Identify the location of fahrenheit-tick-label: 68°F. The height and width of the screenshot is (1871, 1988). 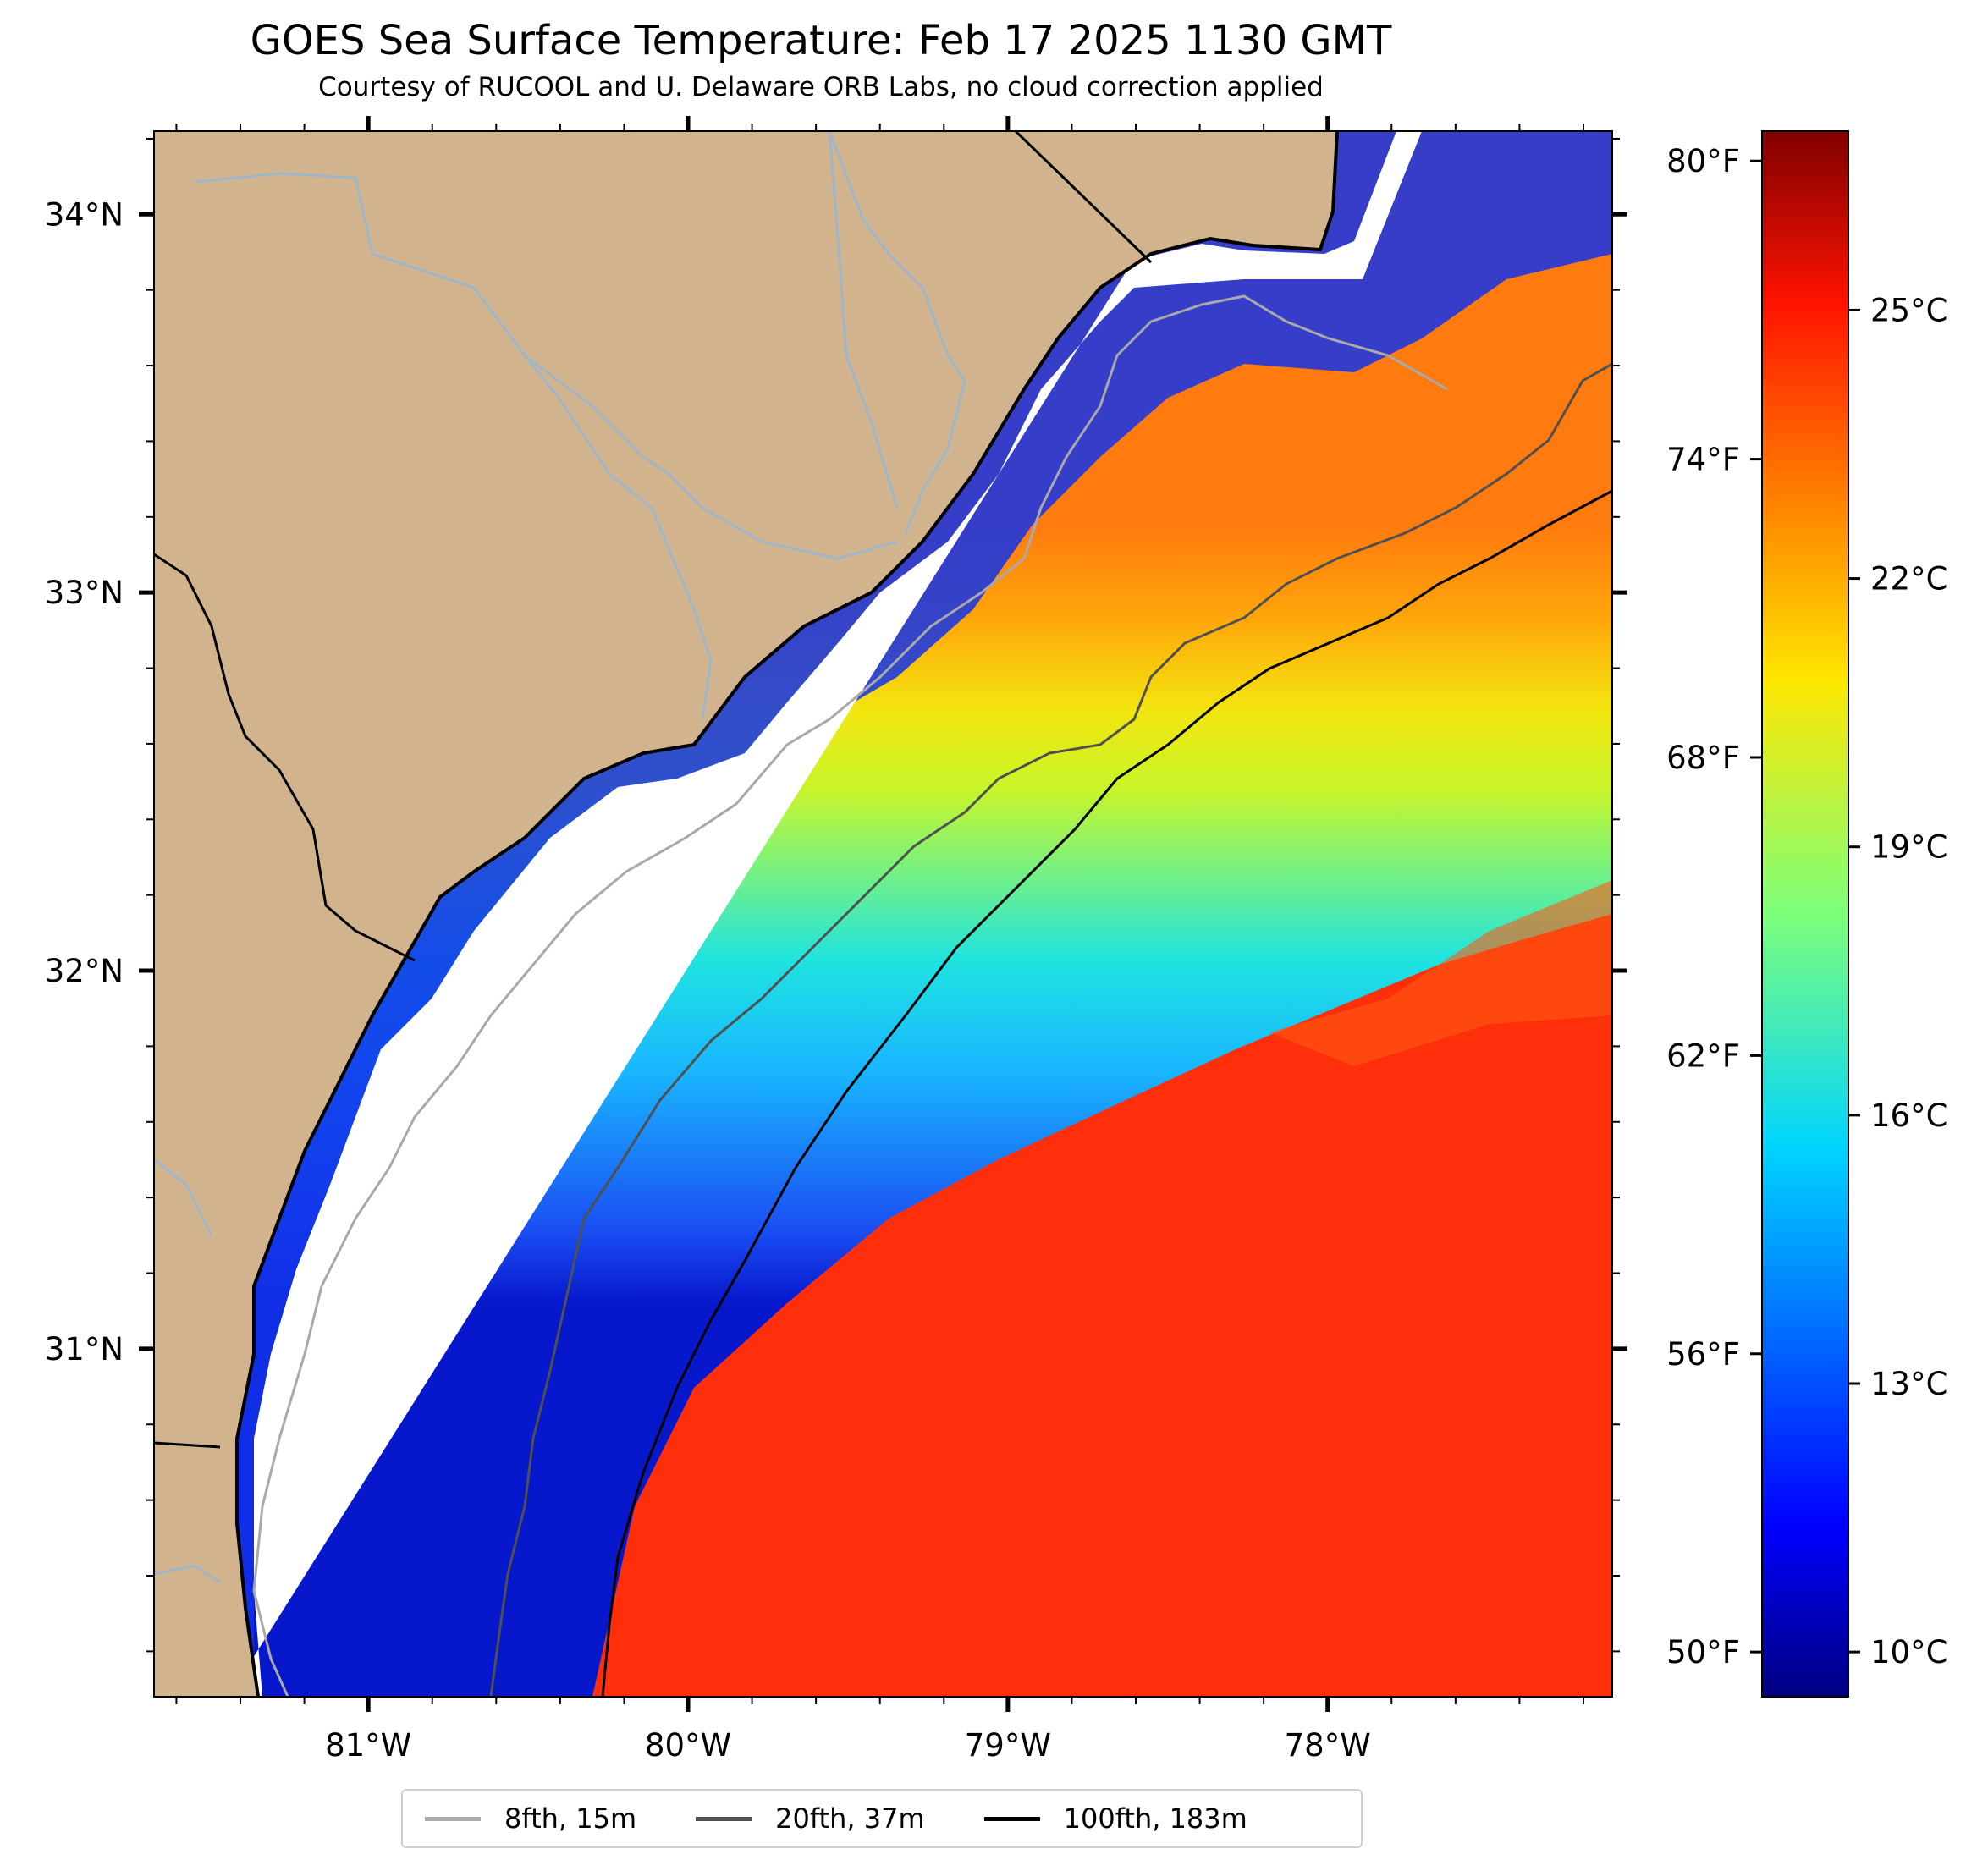
(1703, 758).